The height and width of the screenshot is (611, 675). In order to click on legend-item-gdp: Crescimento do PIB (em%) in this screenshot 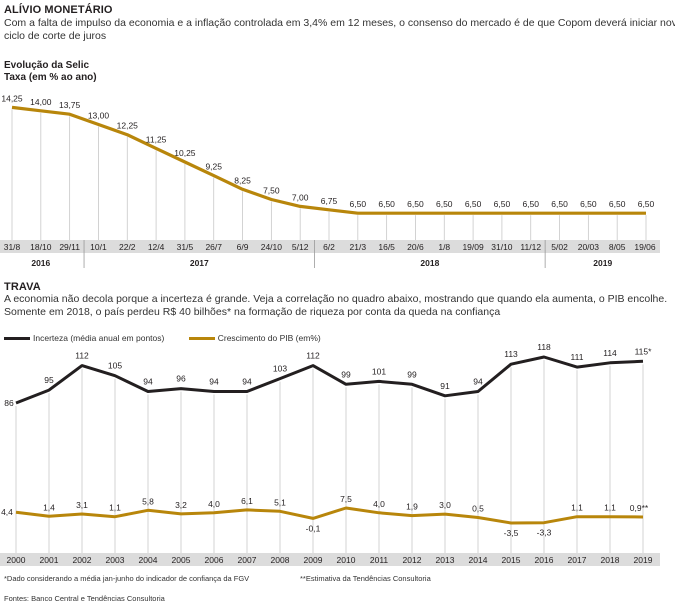, I will do `click(254, 338)`.